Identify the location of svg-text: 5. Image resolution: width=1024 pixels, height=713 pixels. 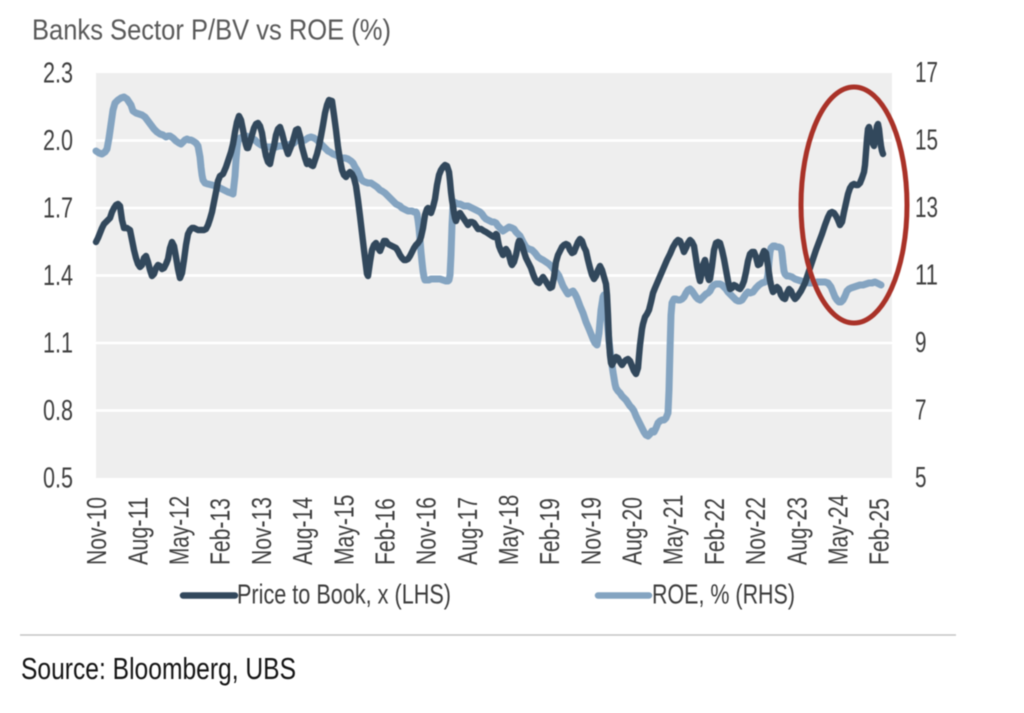
(921, 478).